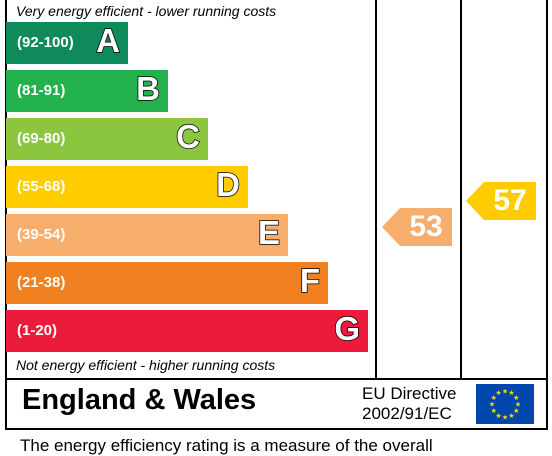  Describe the element at coordinates (376, 189) in the screenshot. I see `divider-current` at that location.